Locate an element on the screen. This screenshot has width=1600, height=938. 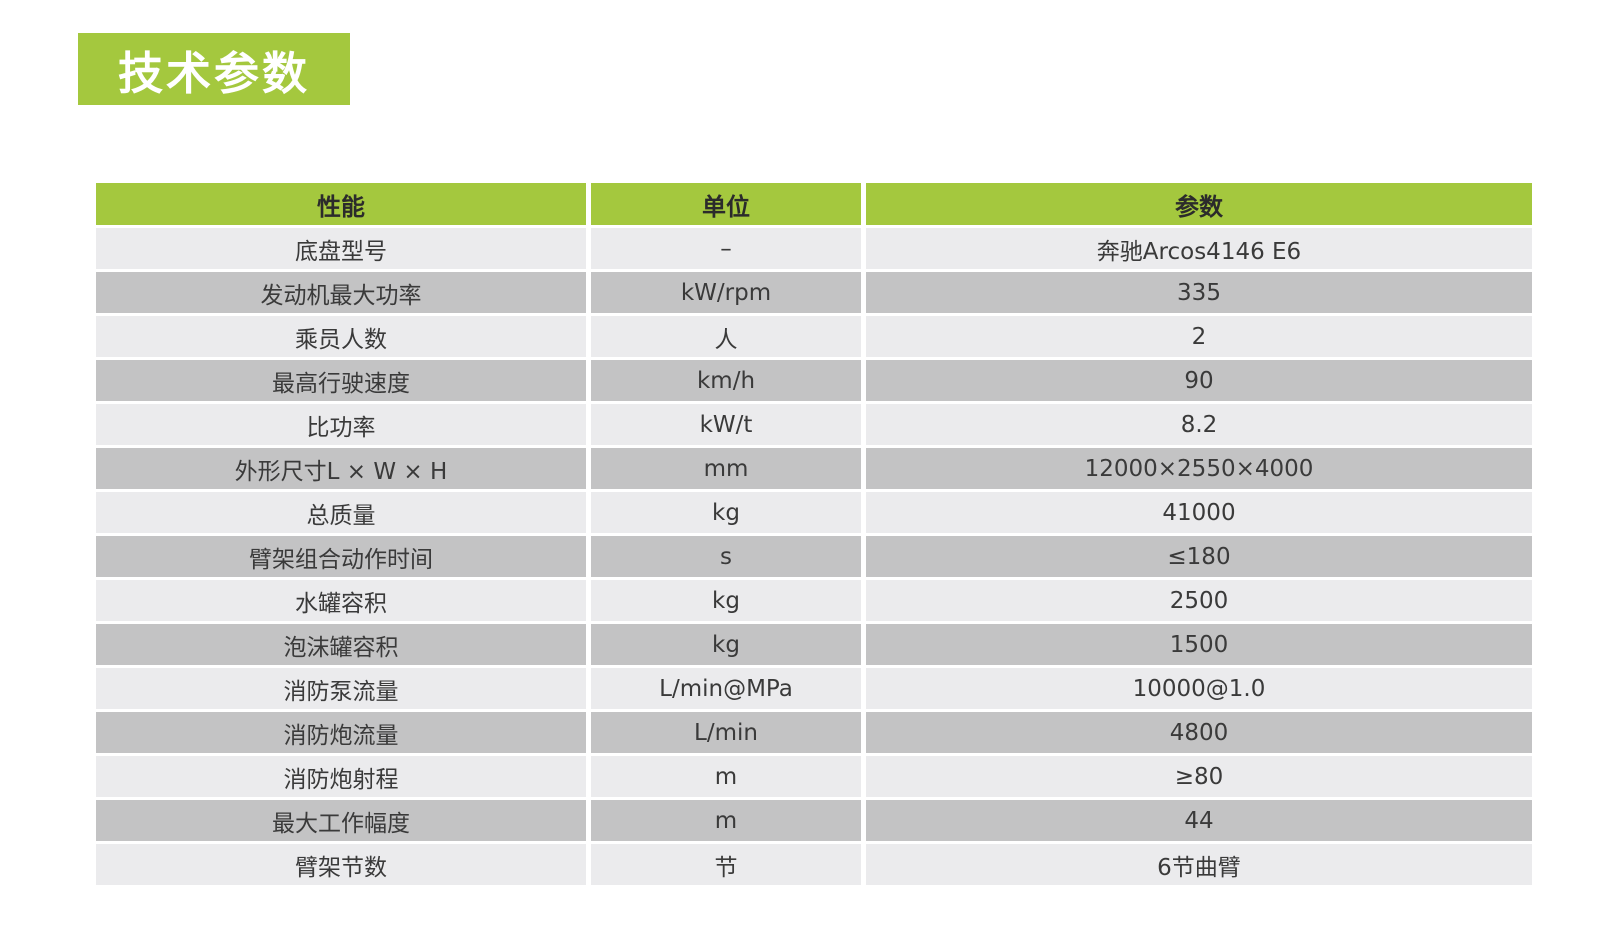
cell-performance: 泡沫罐容积 is located at coordinates (341, 644).